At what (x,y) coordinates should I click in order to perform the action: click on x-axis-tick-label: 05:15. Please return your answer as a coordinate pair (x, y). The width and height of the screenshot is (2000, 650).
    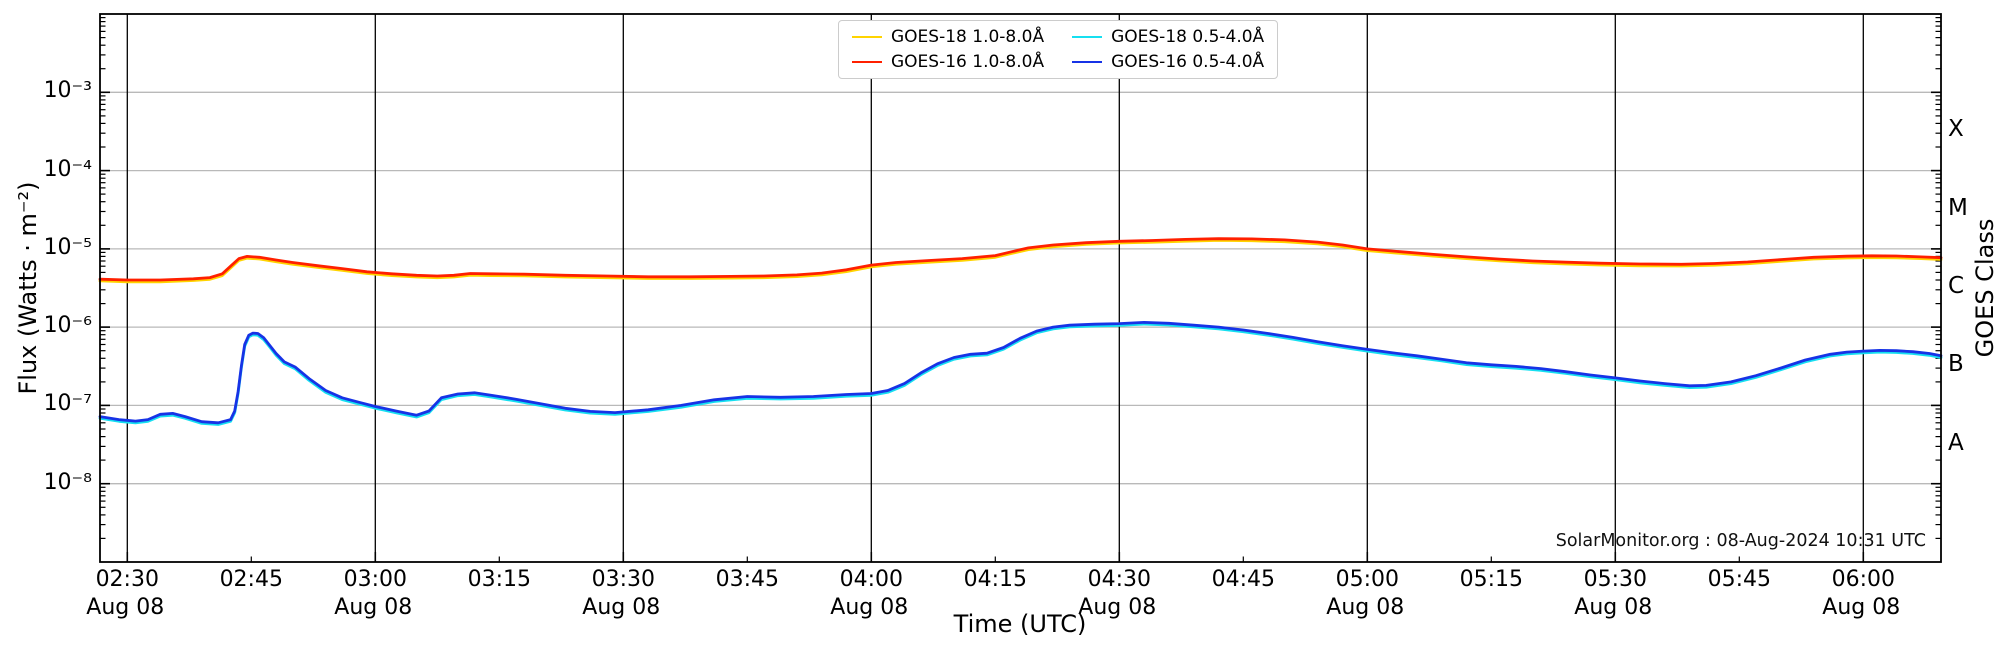
    Looking at the image, I should click on (1491, 579).